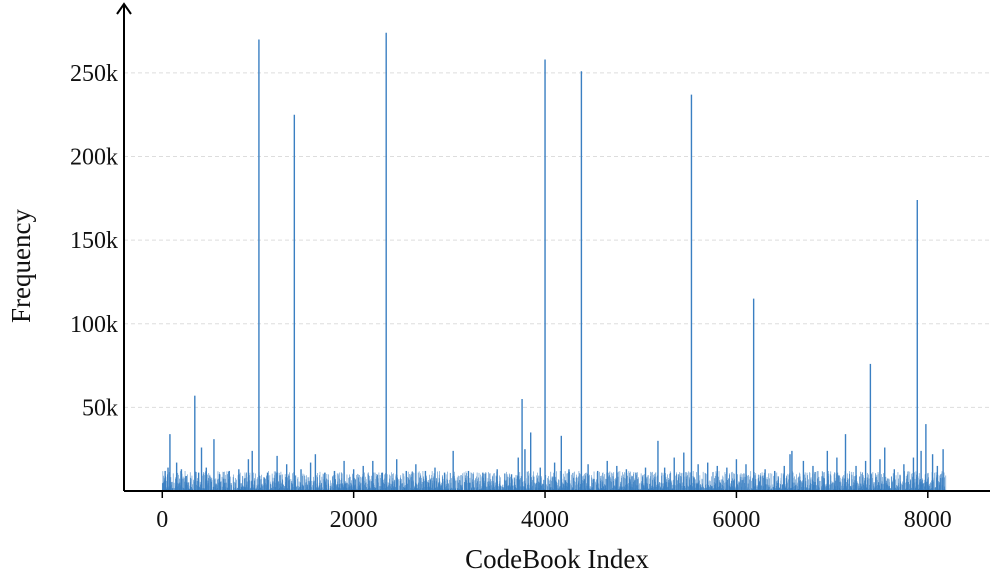  What do you see at coordinates (162, 520) in the screenshot?
I see `x-tick-label: 0` at bounding box center [162, 520].